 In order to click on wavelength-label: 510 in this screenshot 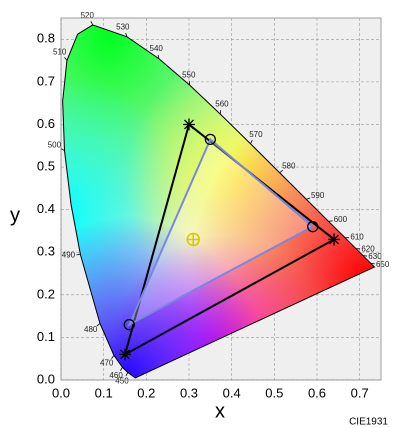, I will do `click(60, 52)`.